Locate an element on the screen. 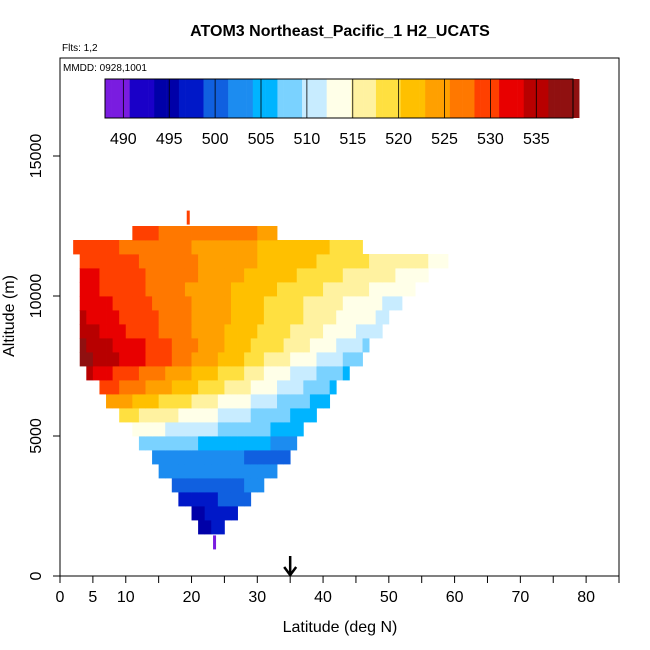  flight-marker is located at coordinates (188, 217).